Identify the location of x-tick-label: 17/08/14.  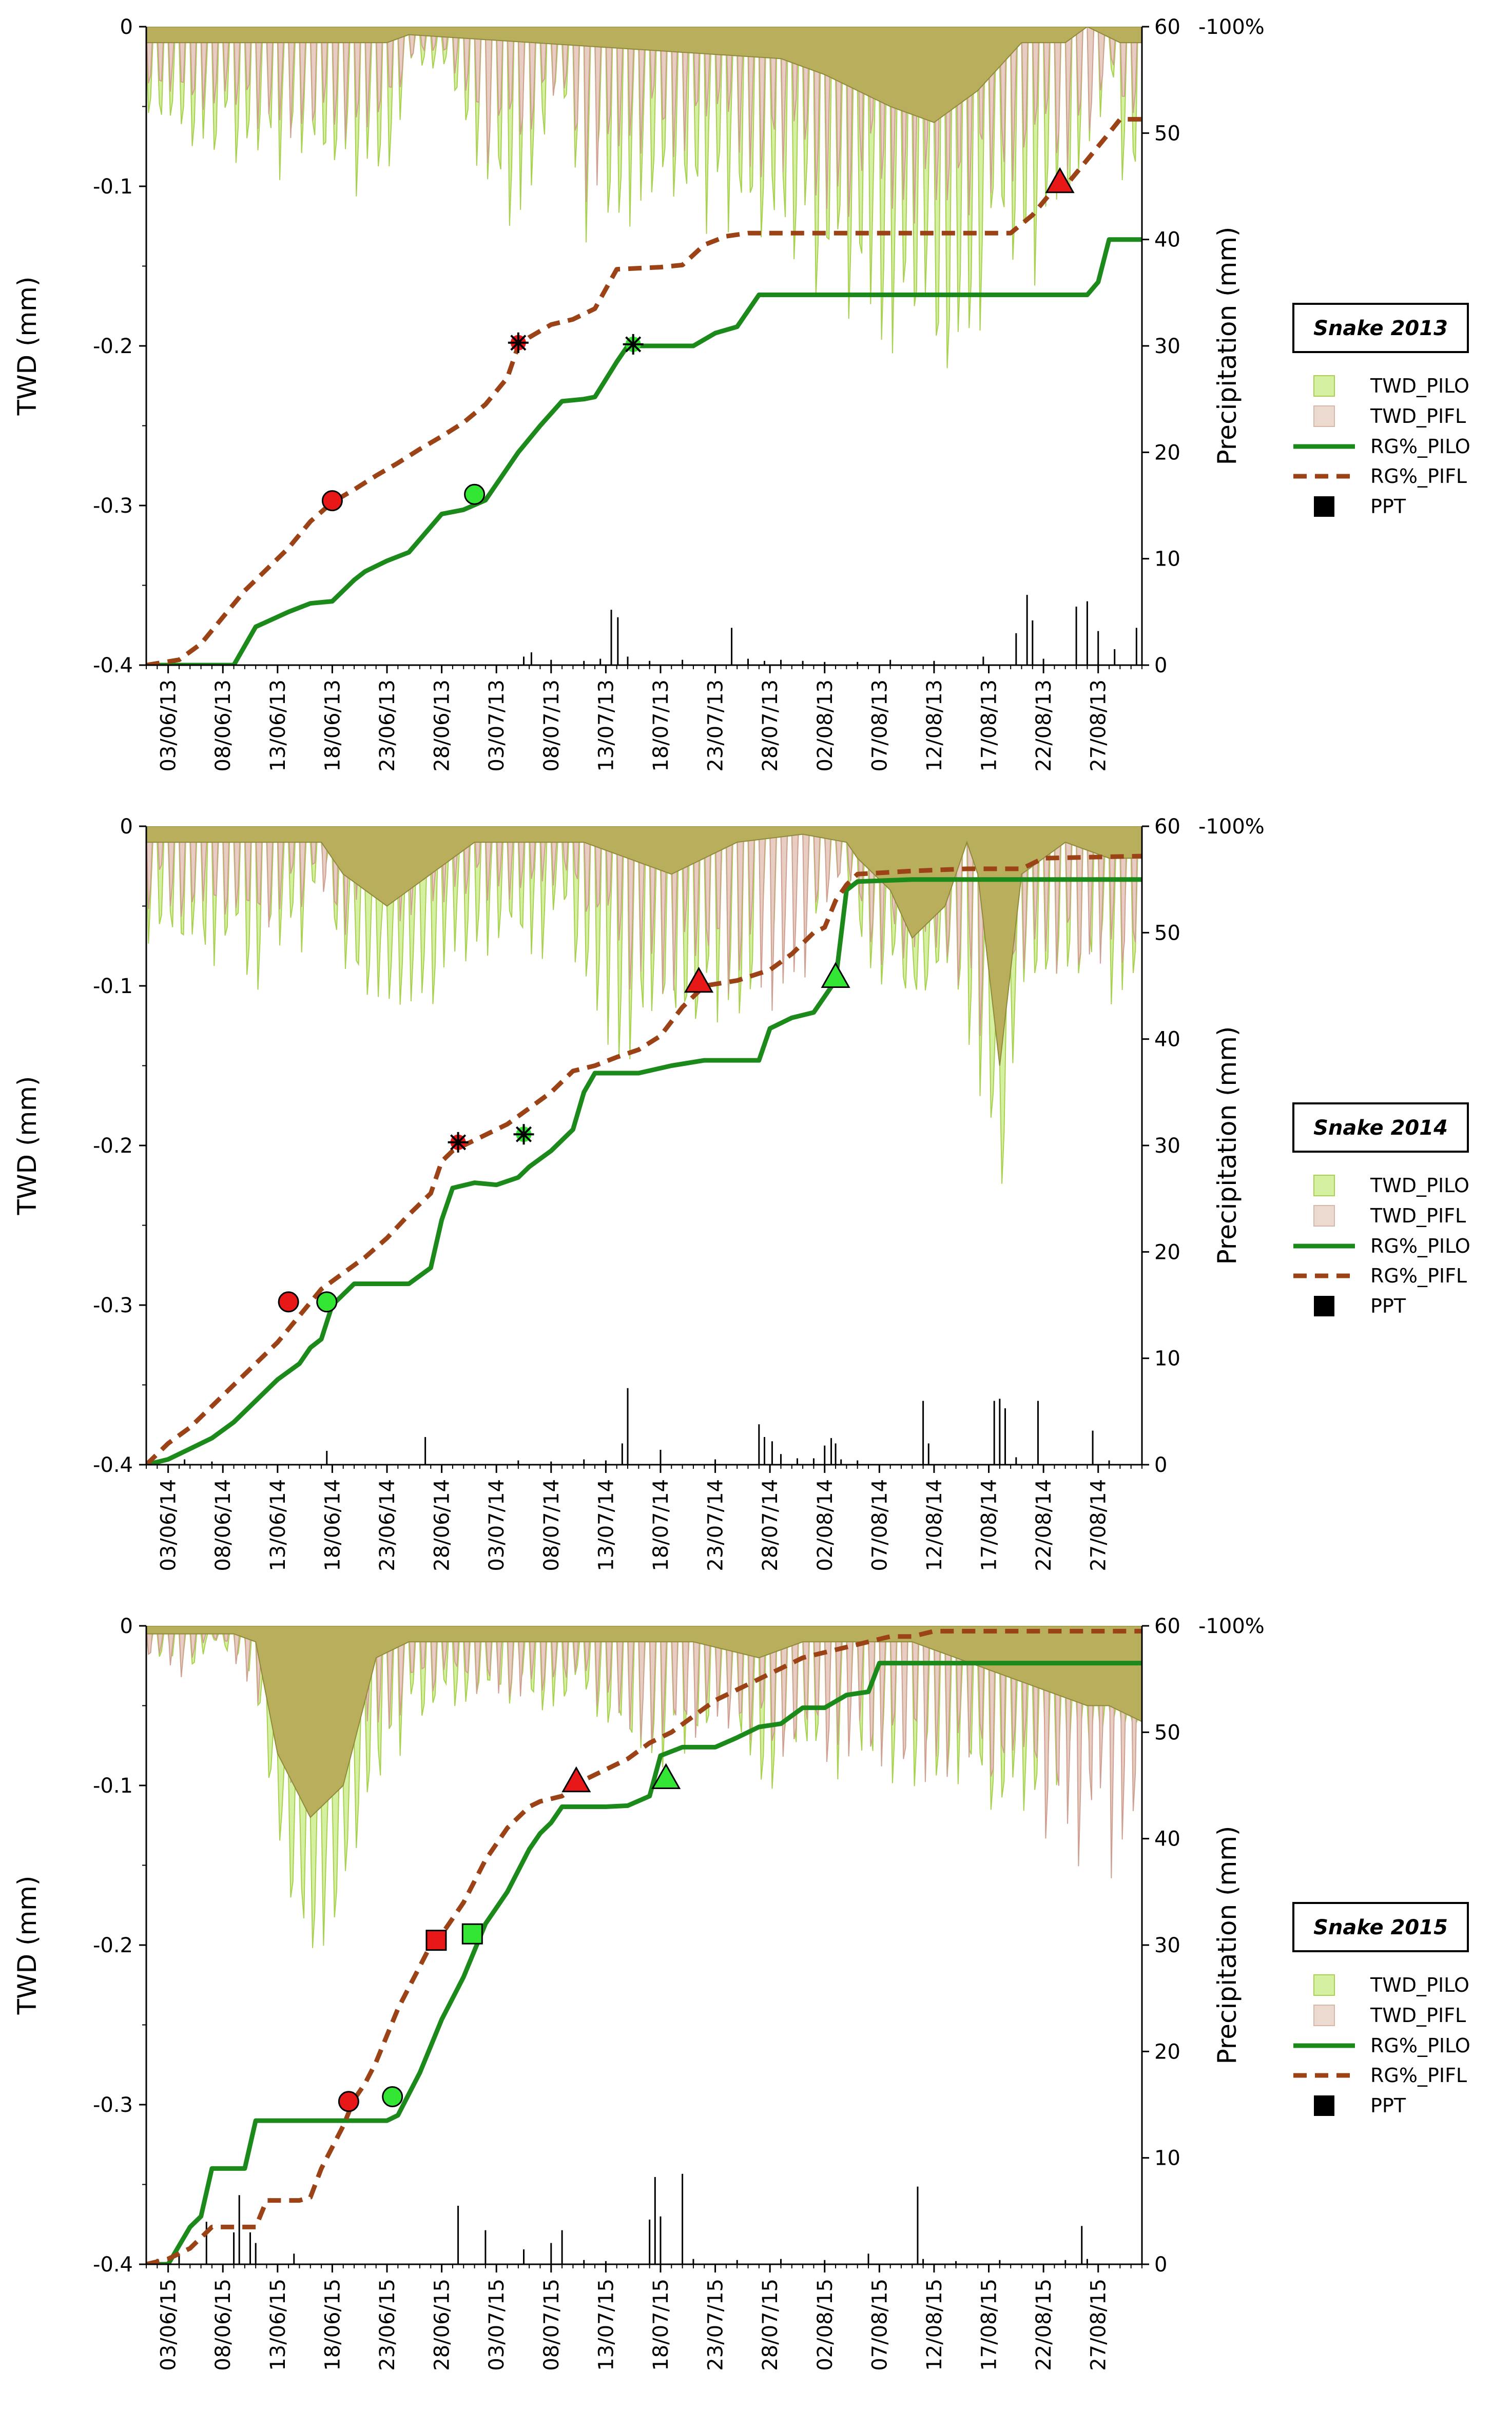
(990, 1525).